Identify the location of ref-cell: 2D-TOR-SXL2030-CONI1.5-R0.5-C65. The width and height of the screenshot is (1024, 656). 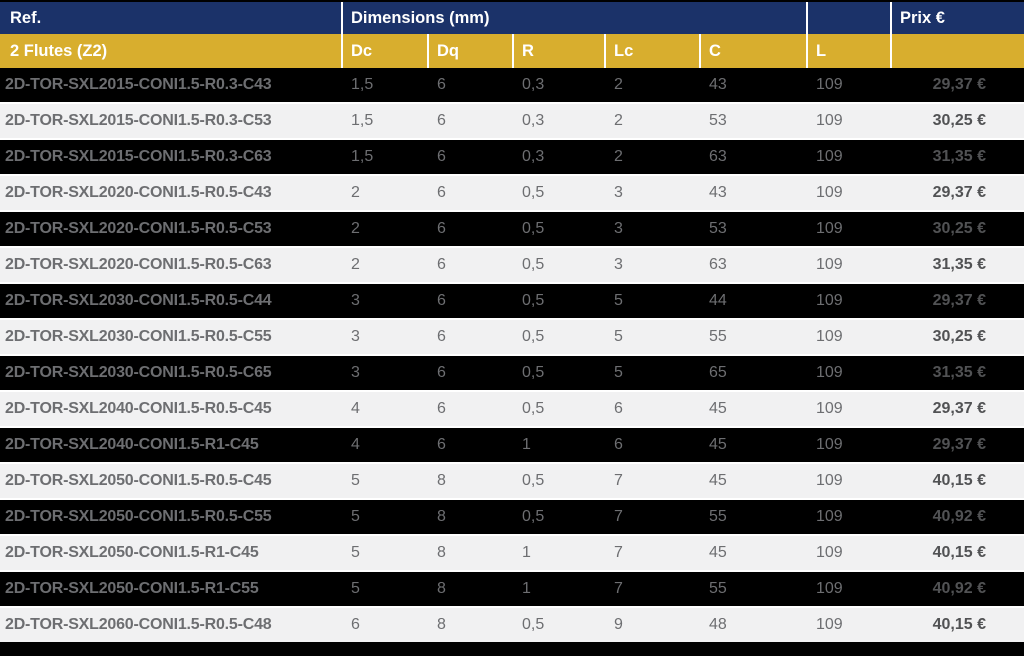
(138, 372).